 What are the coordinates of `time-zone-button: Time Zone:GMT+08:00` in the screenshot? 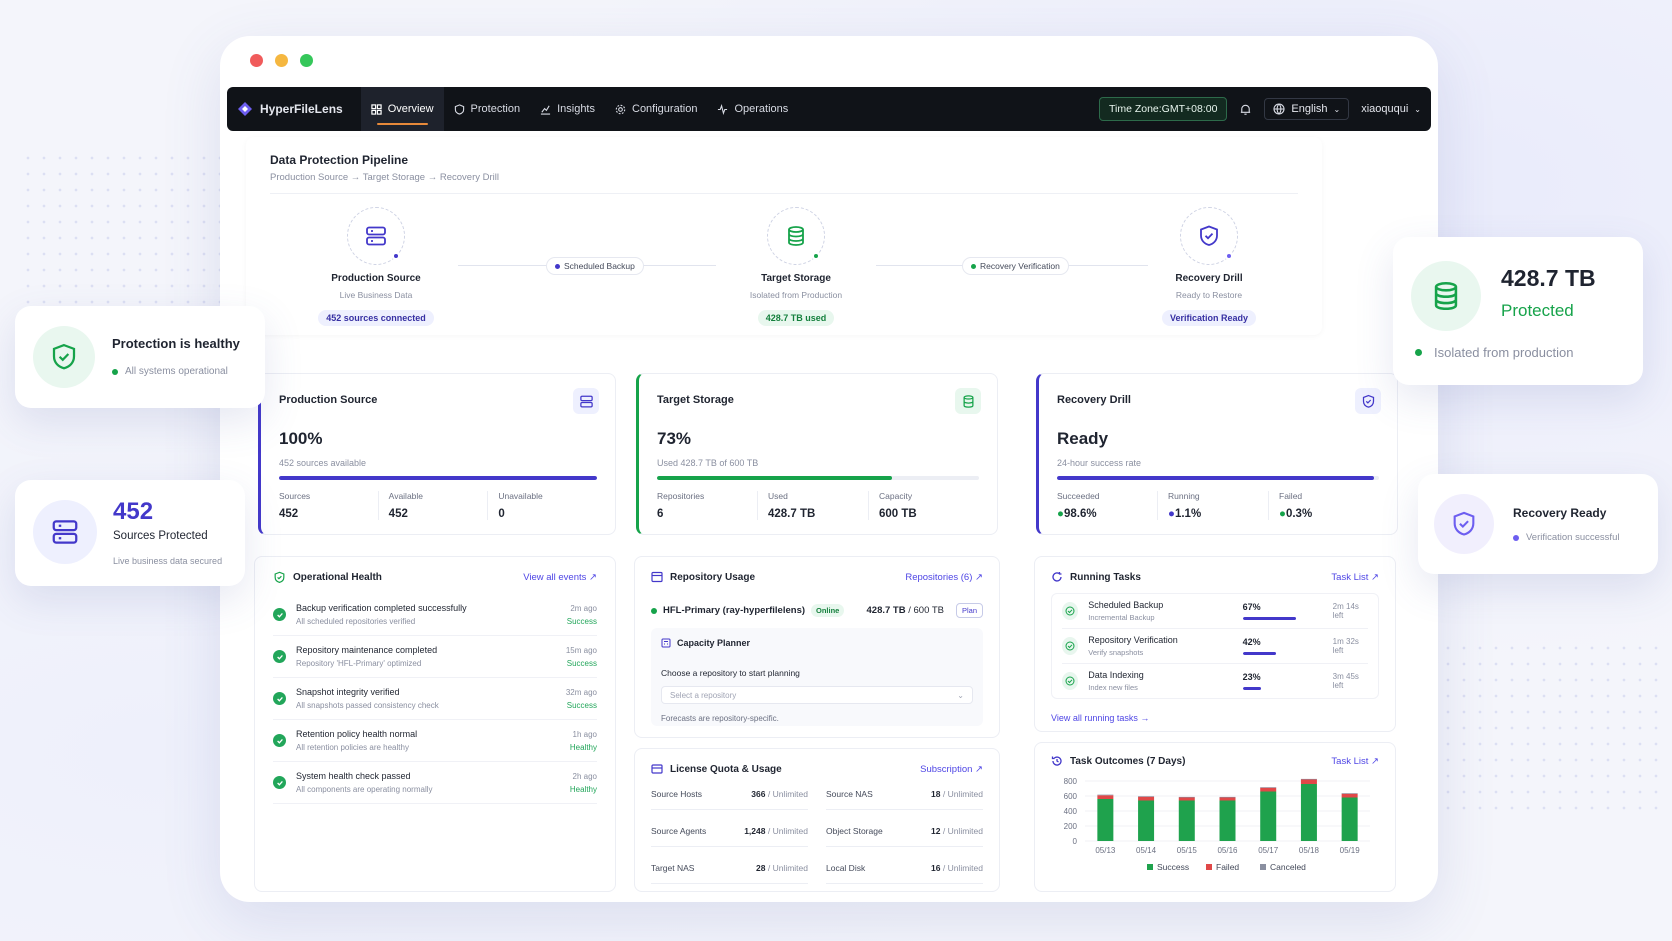 It's located at (1163, 109).